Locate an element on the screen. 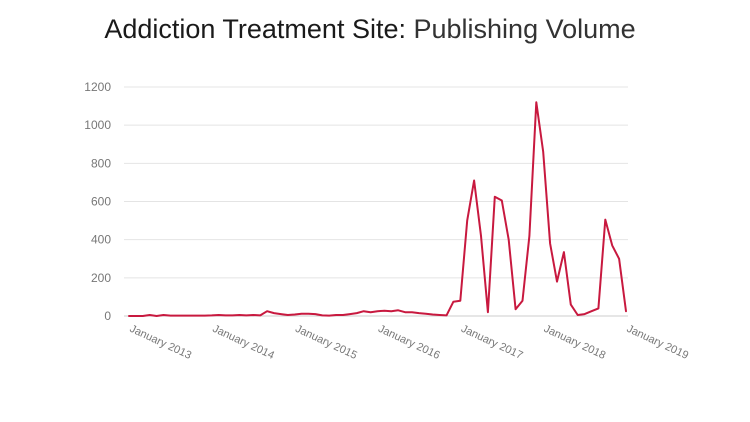 The height and width of the screenshot is (422, 750). y-tick-label: 200 is located at coordinates (101, 278).